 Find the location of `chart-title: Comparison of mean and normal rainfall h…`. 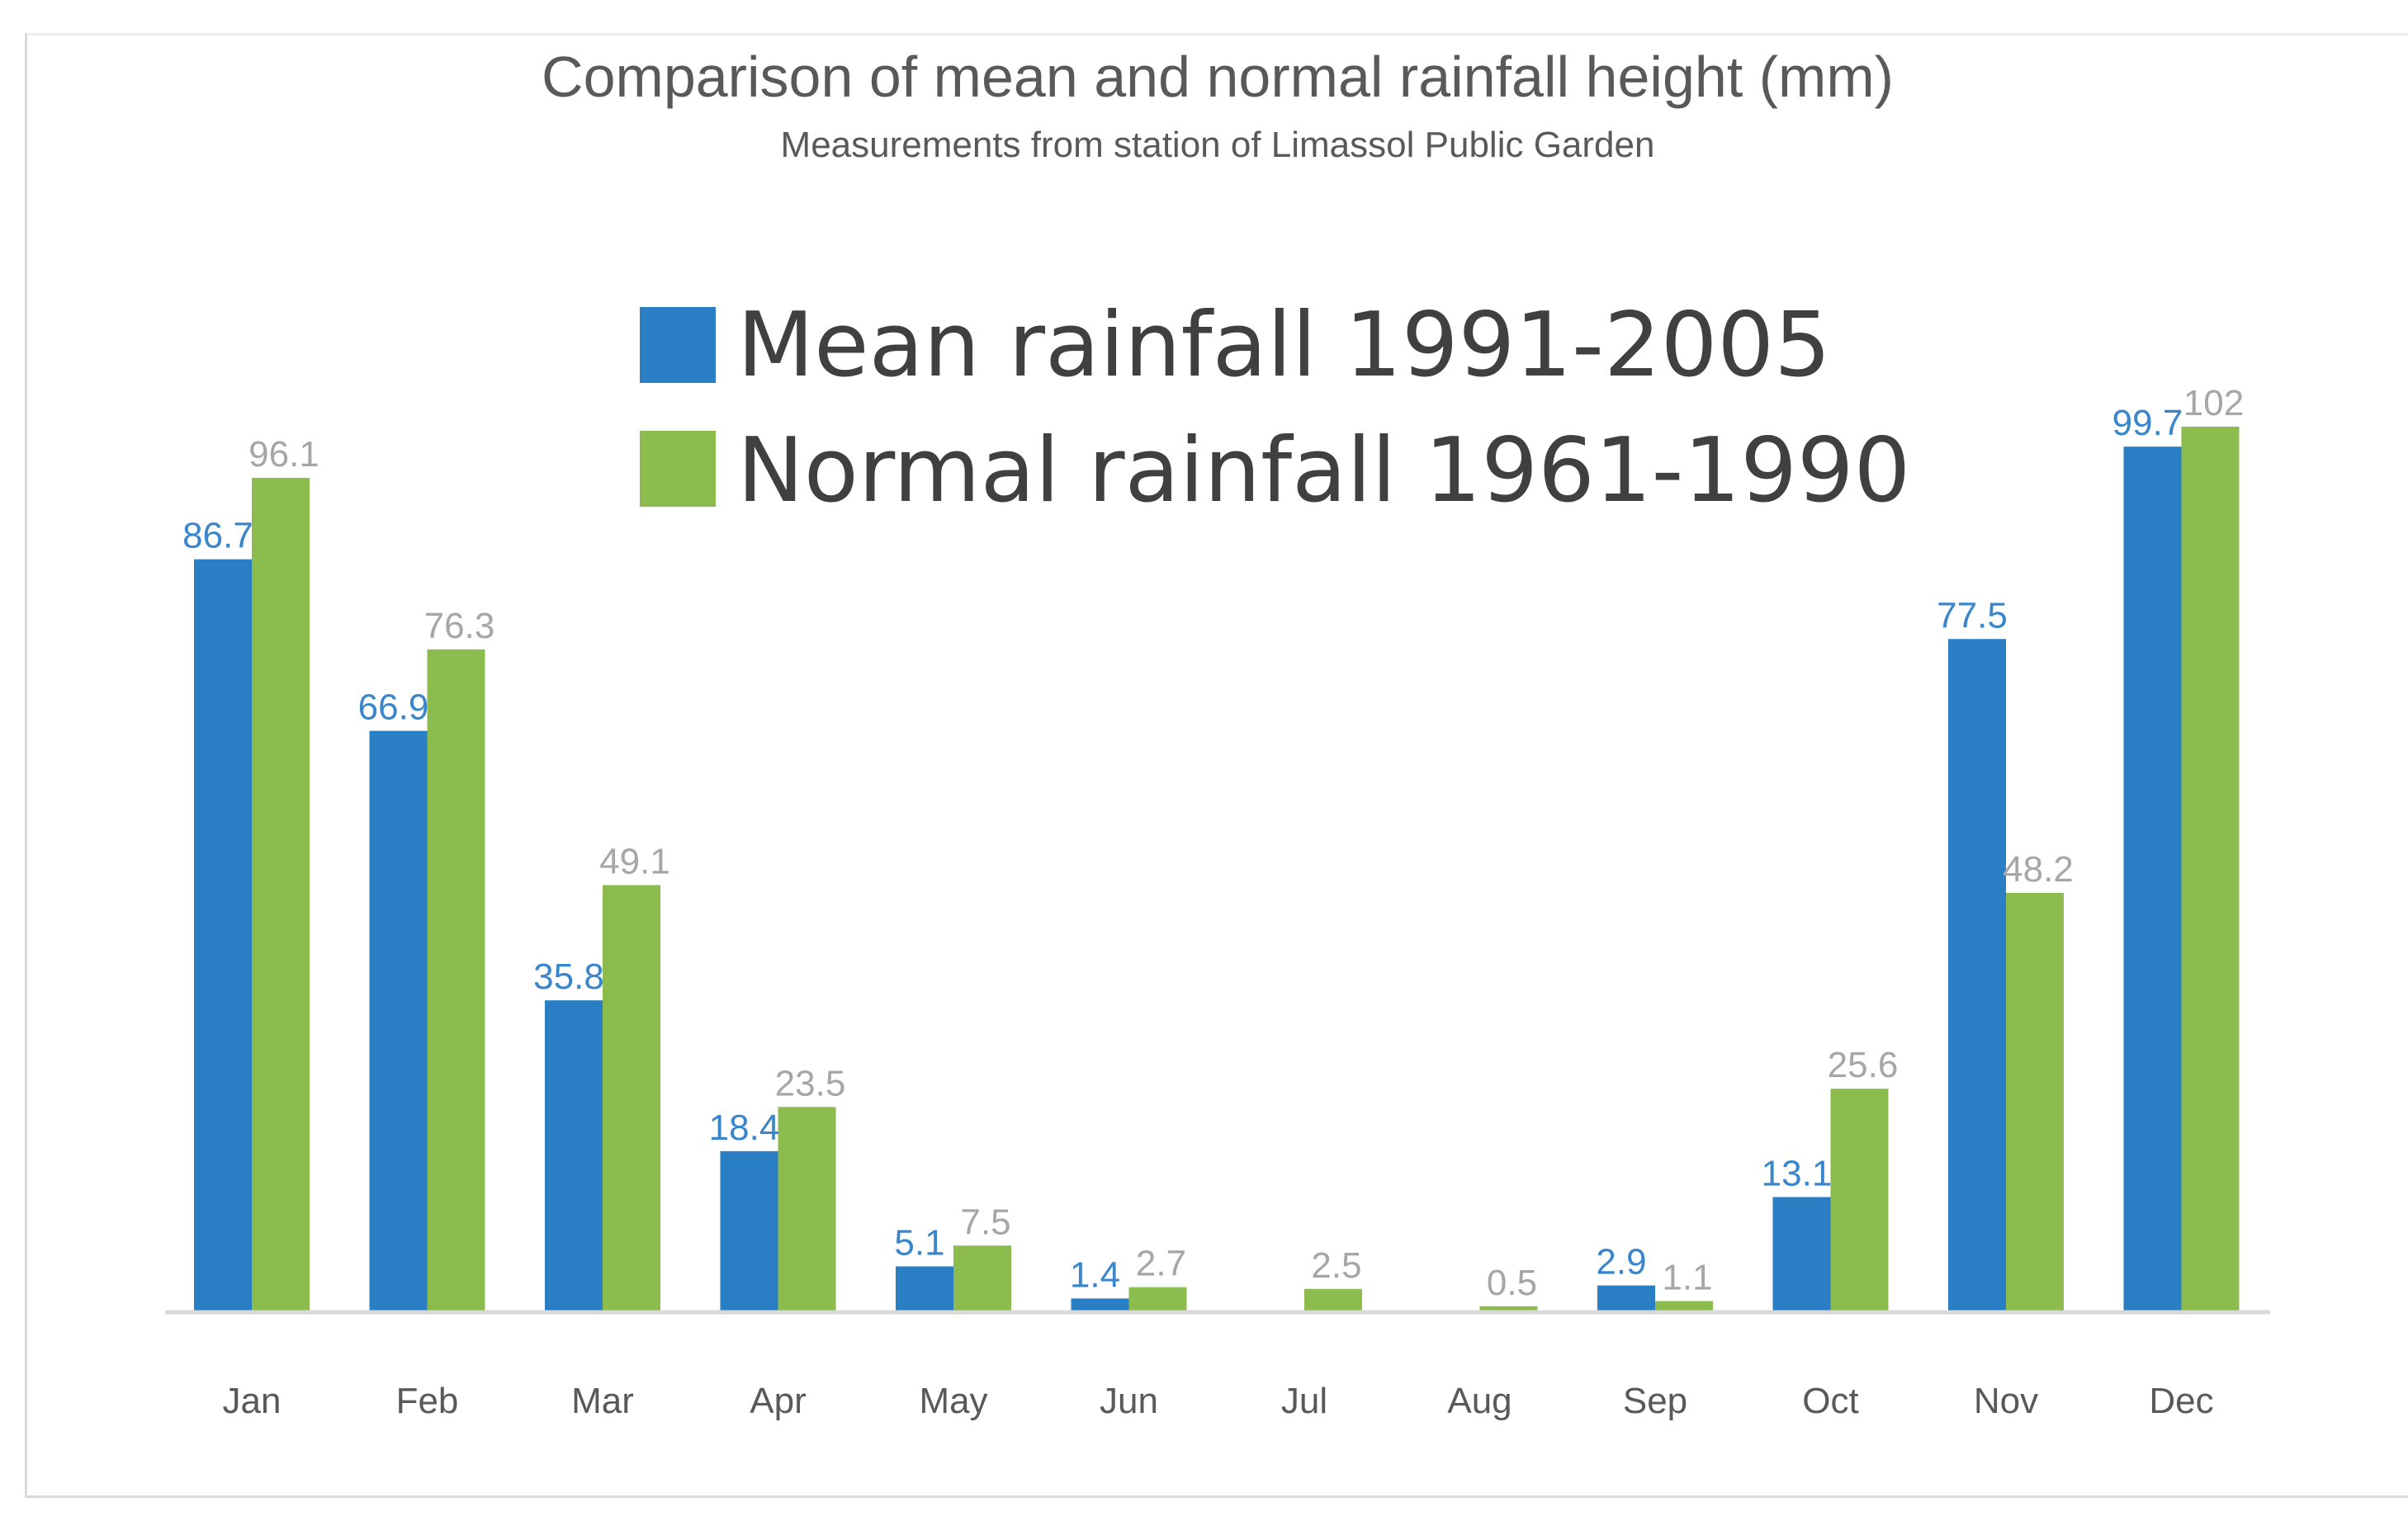

chart-title: Comparison of mean and normal rainfall h… is located at coordinates (1218, 77).